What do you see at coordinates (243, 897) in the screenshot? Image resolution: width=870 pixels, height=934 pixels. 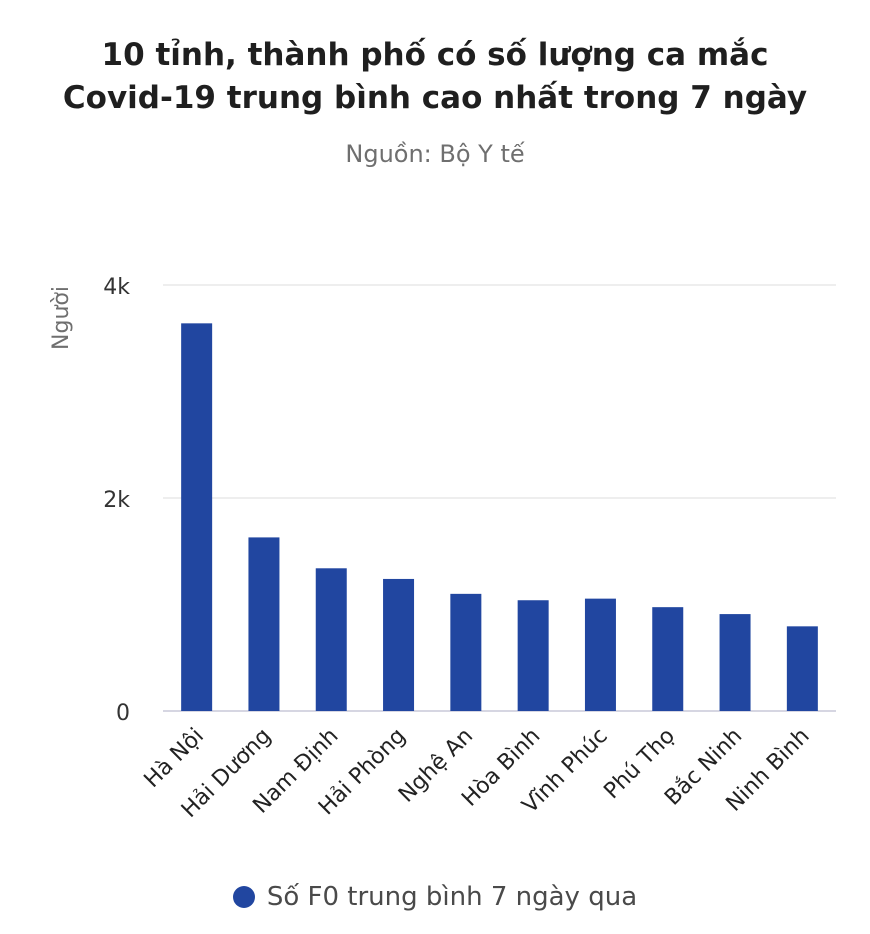 I see `legend-swatch` at bounding box center [243, 897].